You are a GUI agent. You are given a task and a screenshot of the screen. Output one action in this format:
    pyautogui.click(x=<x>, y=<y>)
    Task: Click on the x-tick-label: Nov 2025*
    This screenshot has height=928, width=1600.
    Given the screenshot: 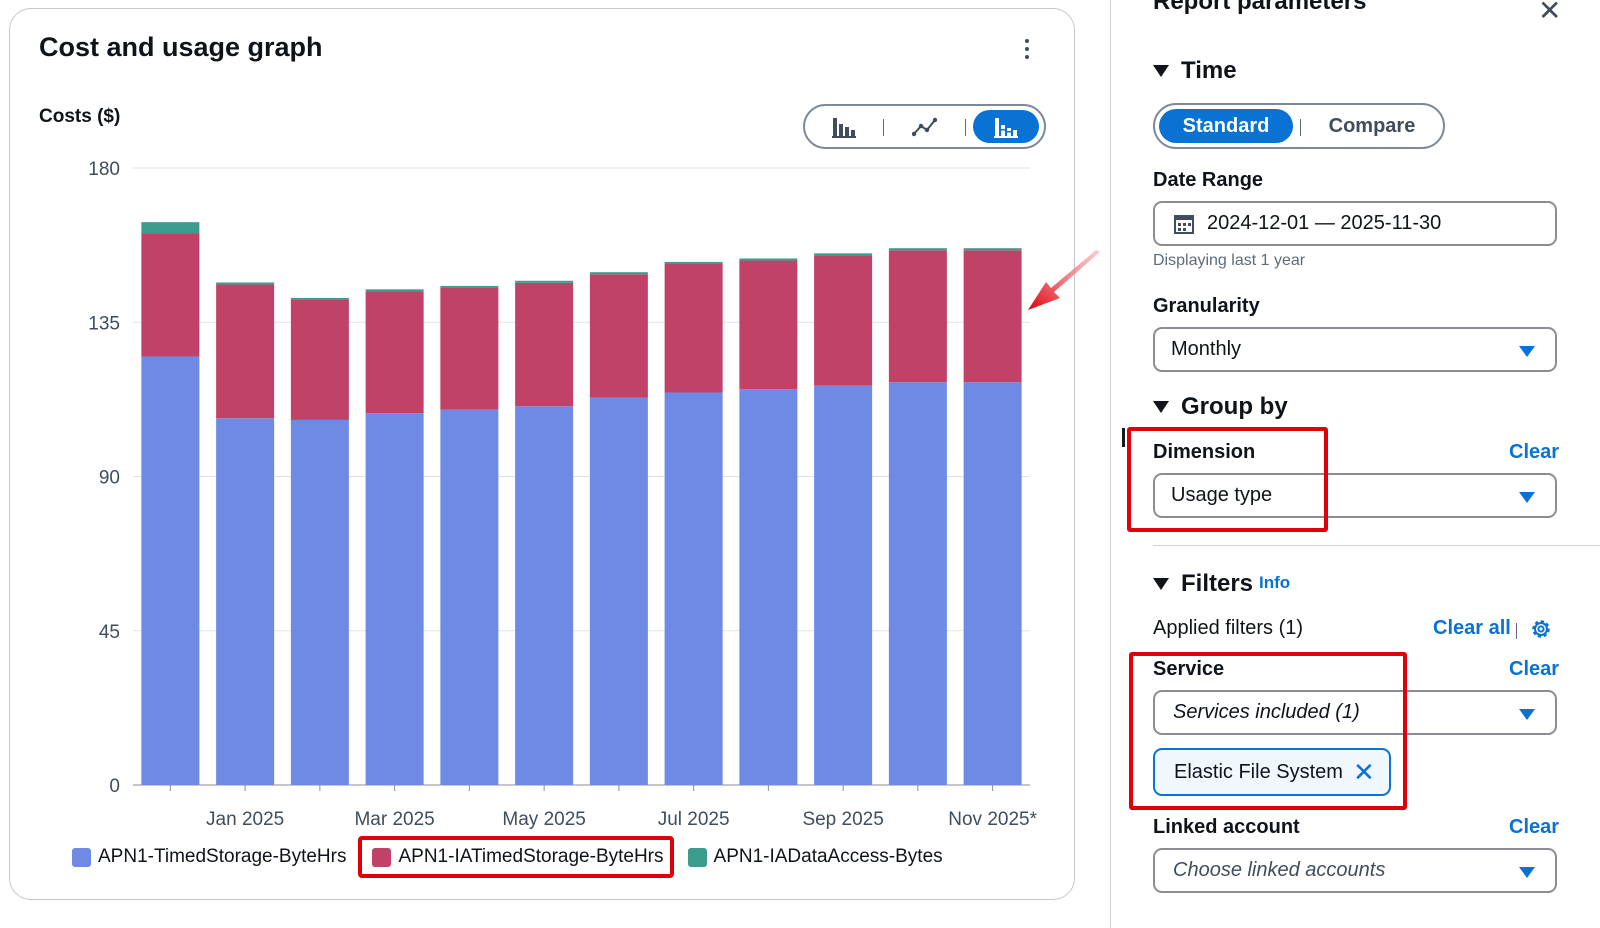 What is the action you would take?
    pyautogui.click(x=992, y=819)
    